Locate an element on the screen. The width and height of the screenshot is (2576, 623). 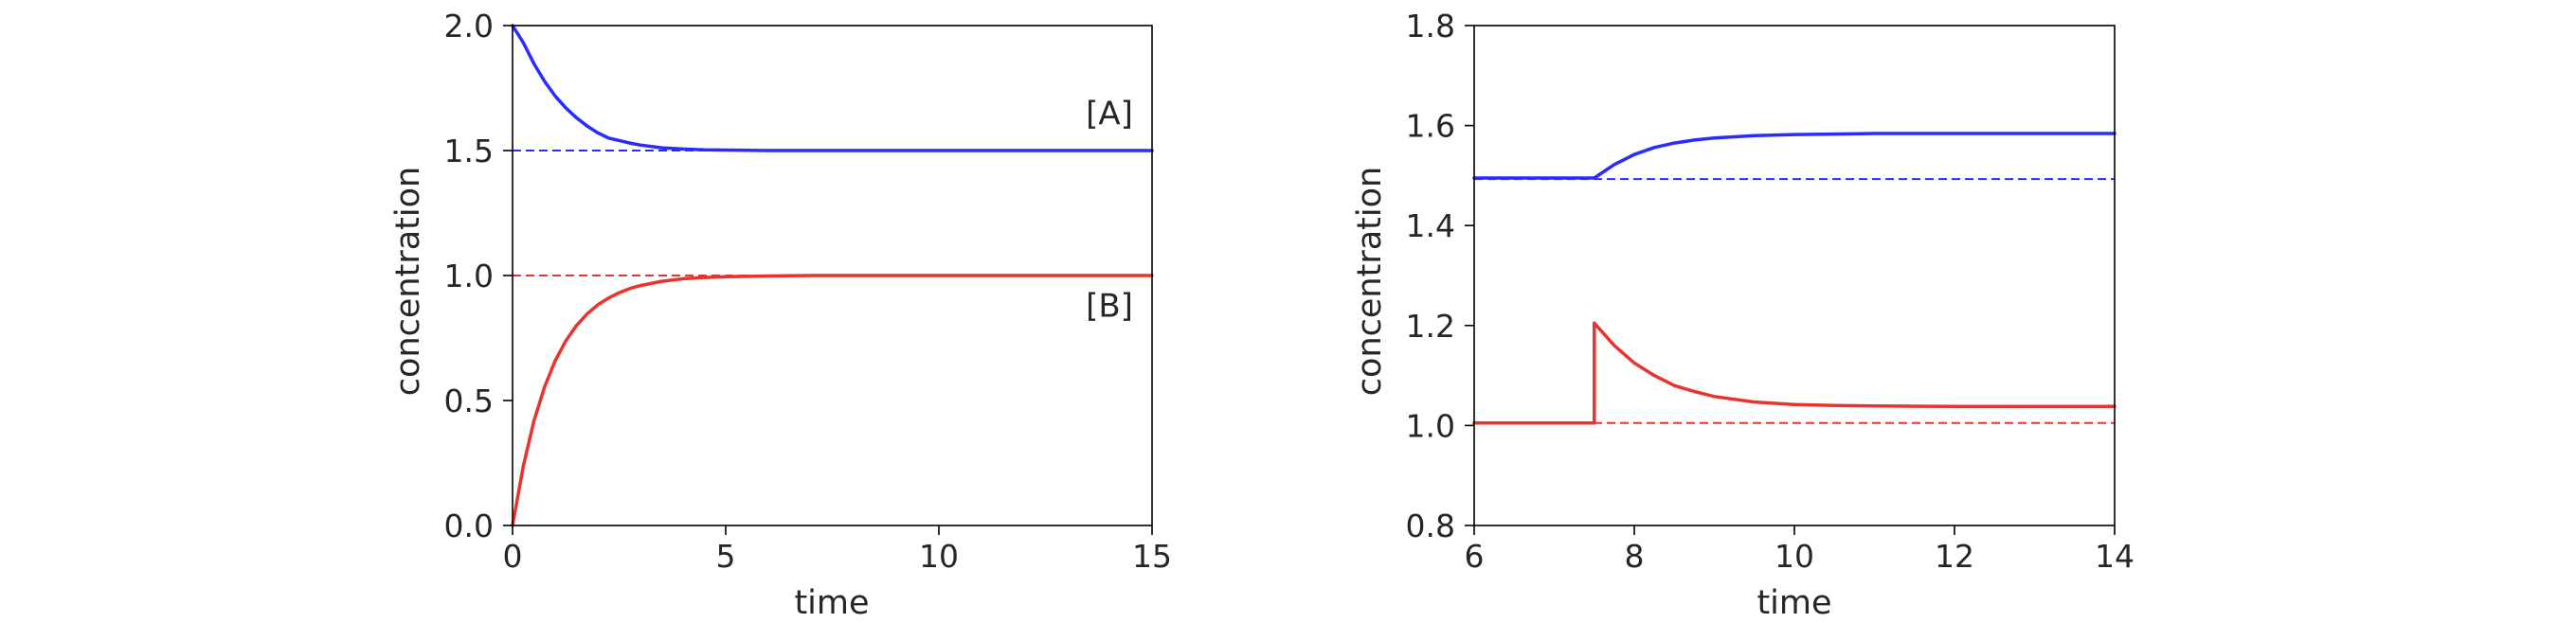
left-y-tick-label: 1.5 is located at coordinates (469, 151).